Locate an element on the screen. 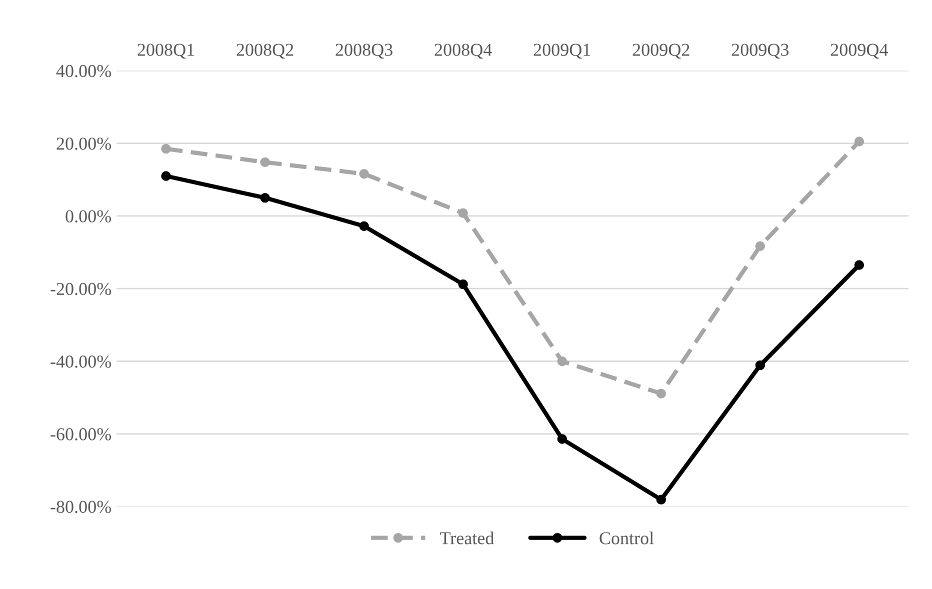 Image resolution: width=932 pixels, height=589 pixels. y-tick-label: 0.00% is located at coordinates (89, 216).